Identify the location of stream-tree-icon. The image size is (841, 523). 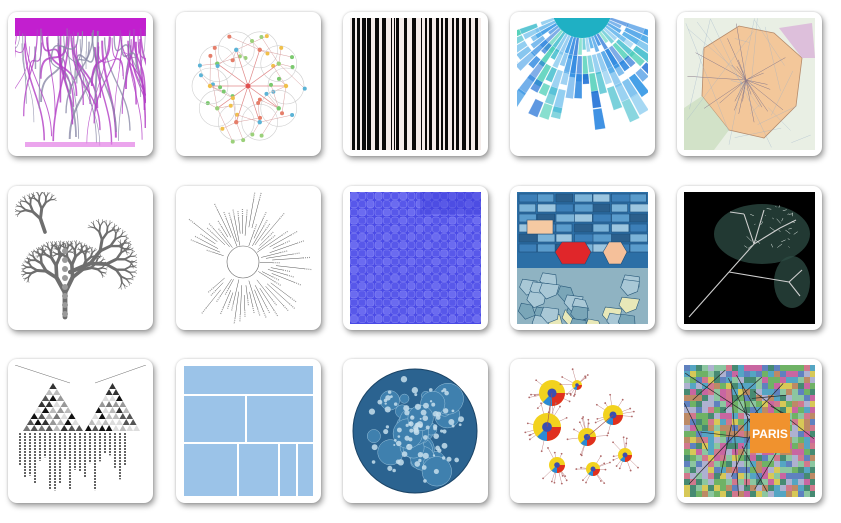
(80, 84).